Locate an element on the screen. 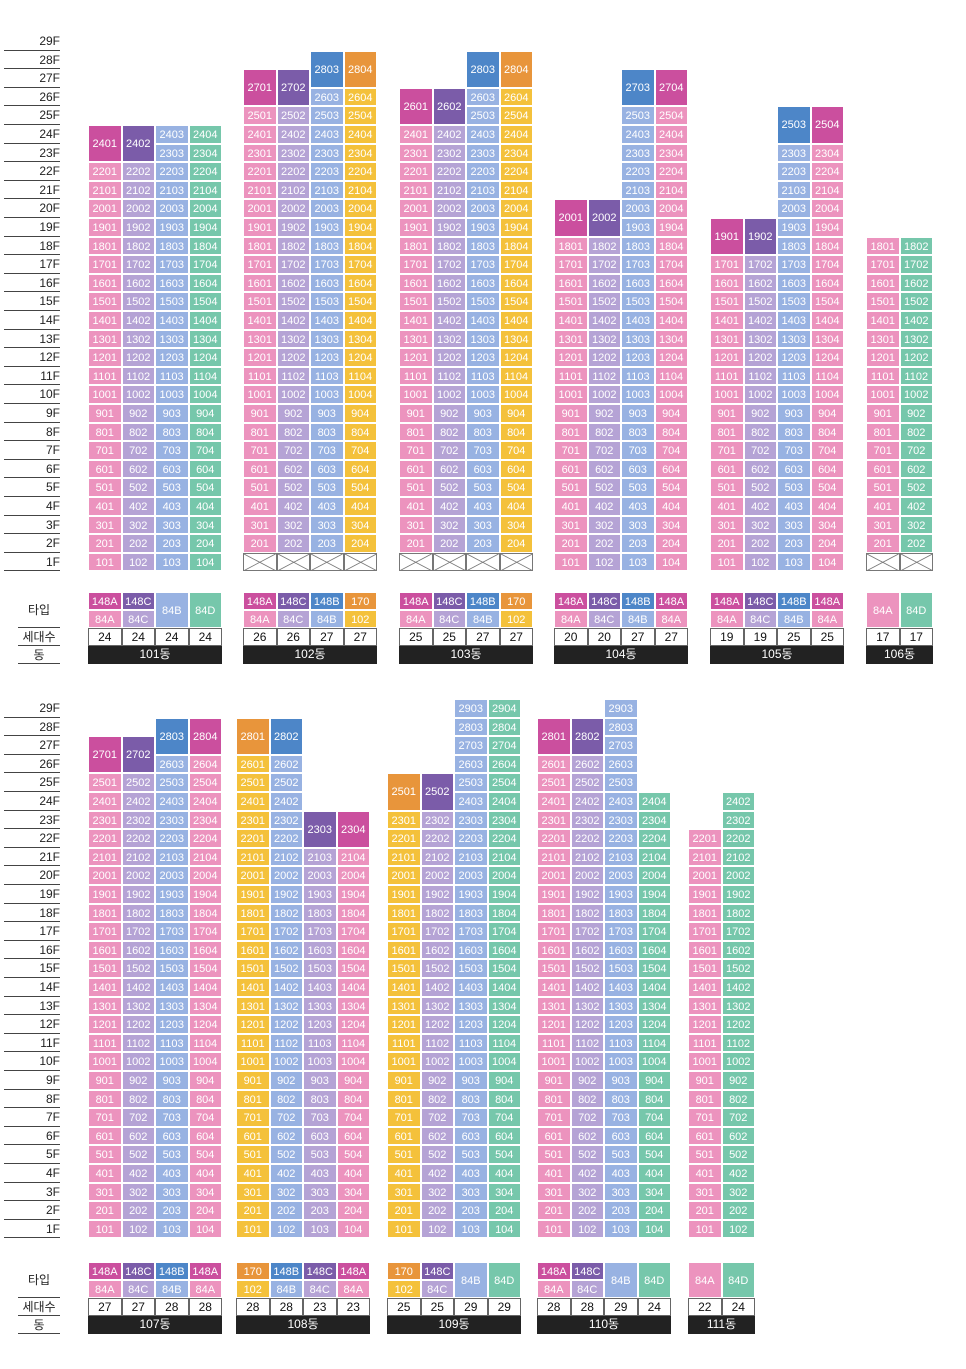 This screenshot has width=966, height=1369. unit-cell: 1603 is located at coordinates (621, 950).